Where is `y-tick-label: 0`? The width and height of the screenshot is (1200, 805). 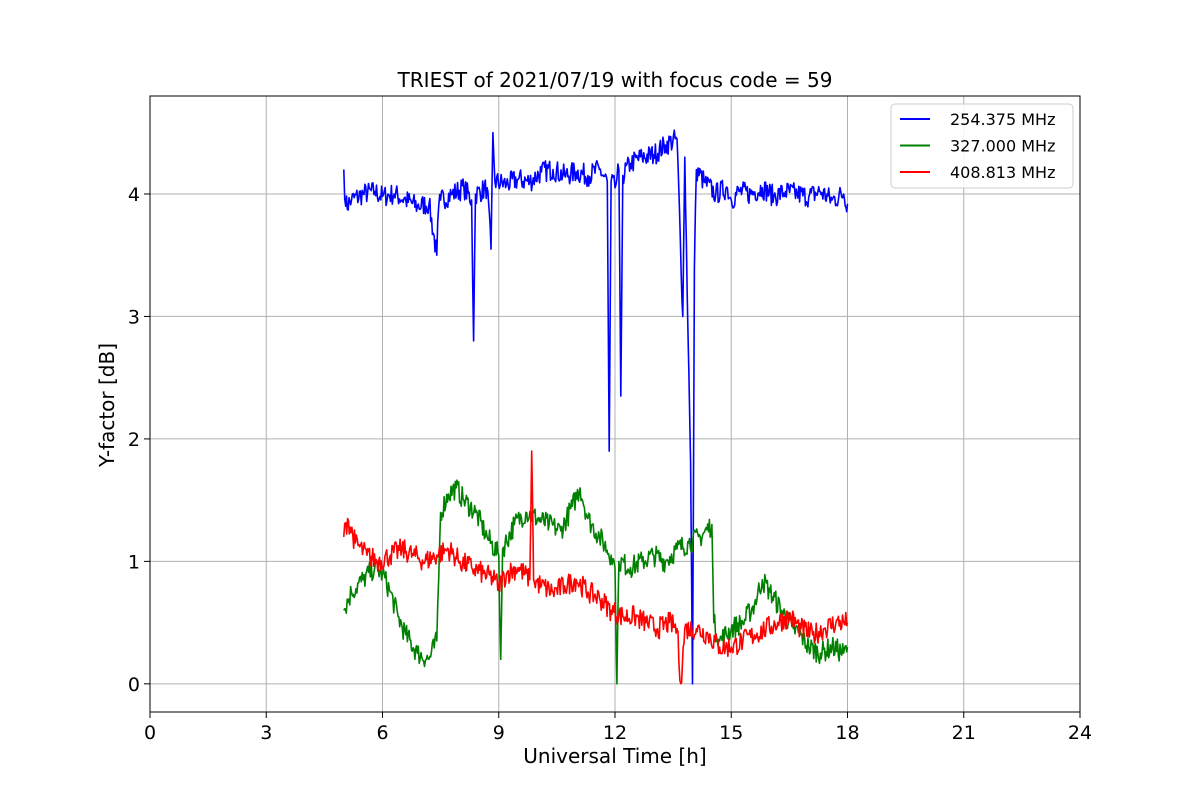
y-tick-label: 0 is located at coordinates (134, 685).